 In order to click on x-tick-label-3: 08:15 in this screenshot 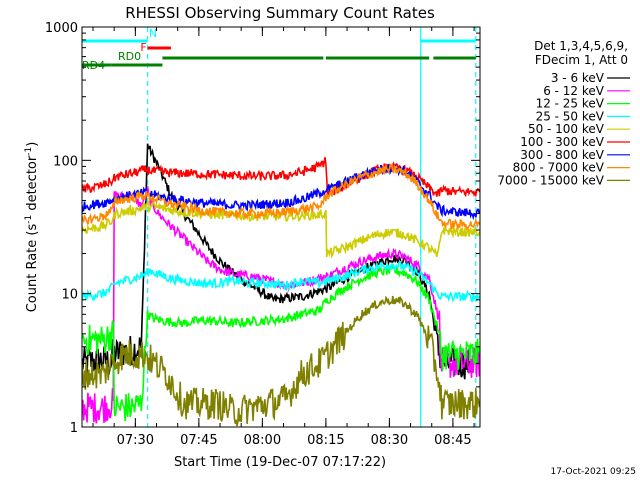, I will do `click(325, 440)`.